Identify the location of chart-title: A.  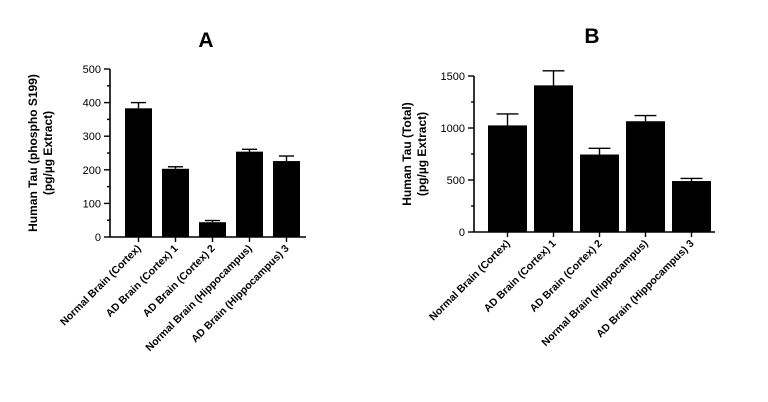
(205, 40).